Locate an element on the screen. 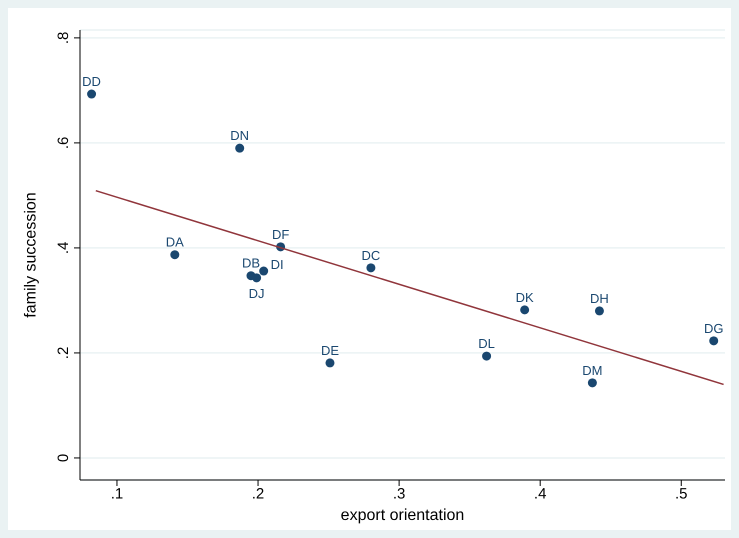 The height and width of the screenshot is (538, 739). y-tick-label: 0 is located at coordinates (63, 458).